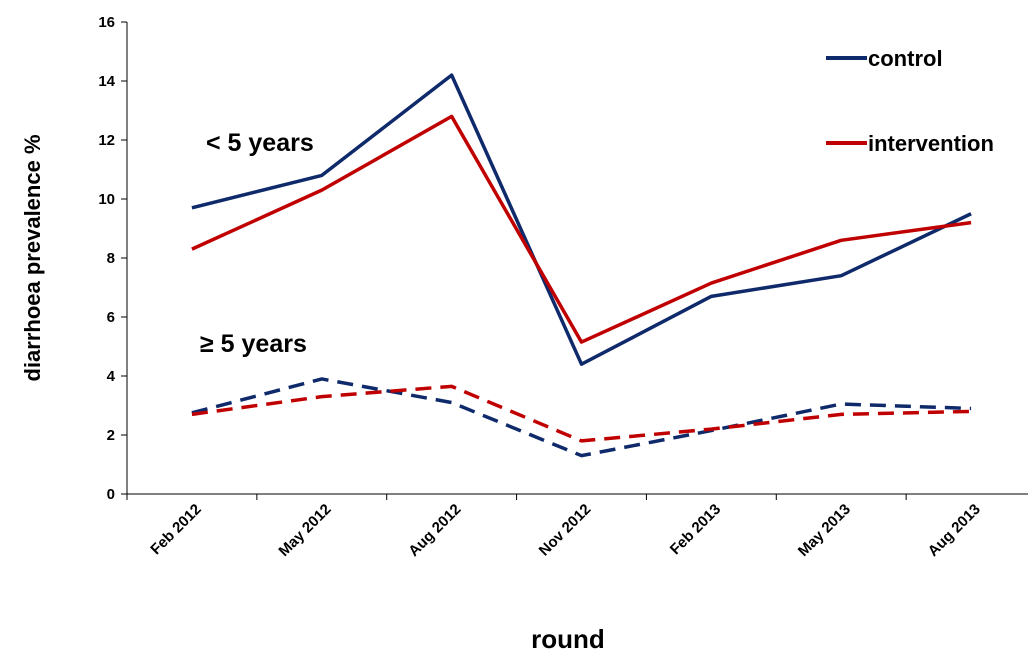 The image size is (1028, 658). What do you see at coordinates (106, 140) in the screenshot?
I see `y-tick-label: 12` at bounding box center [106, 140].